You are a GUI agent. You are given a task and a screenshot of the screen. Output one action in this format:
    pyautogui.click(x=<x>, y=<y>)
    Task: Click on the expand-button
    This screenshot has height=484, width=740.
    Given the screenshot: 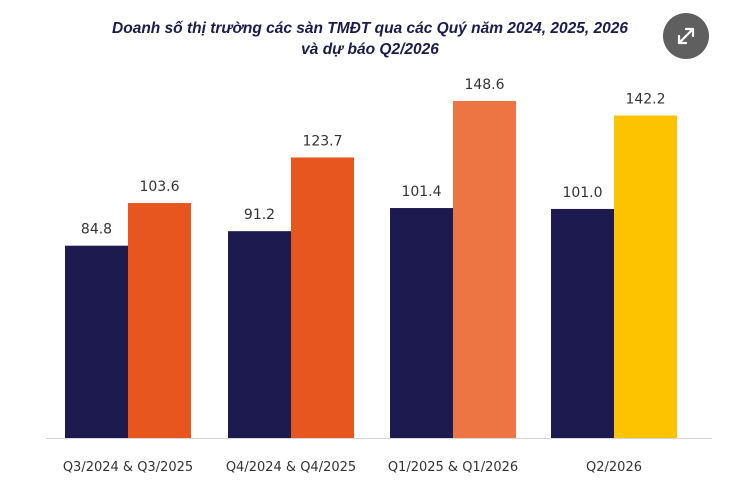 What is the action you would take?
    pyautogui.click(x=686, y=36)
    